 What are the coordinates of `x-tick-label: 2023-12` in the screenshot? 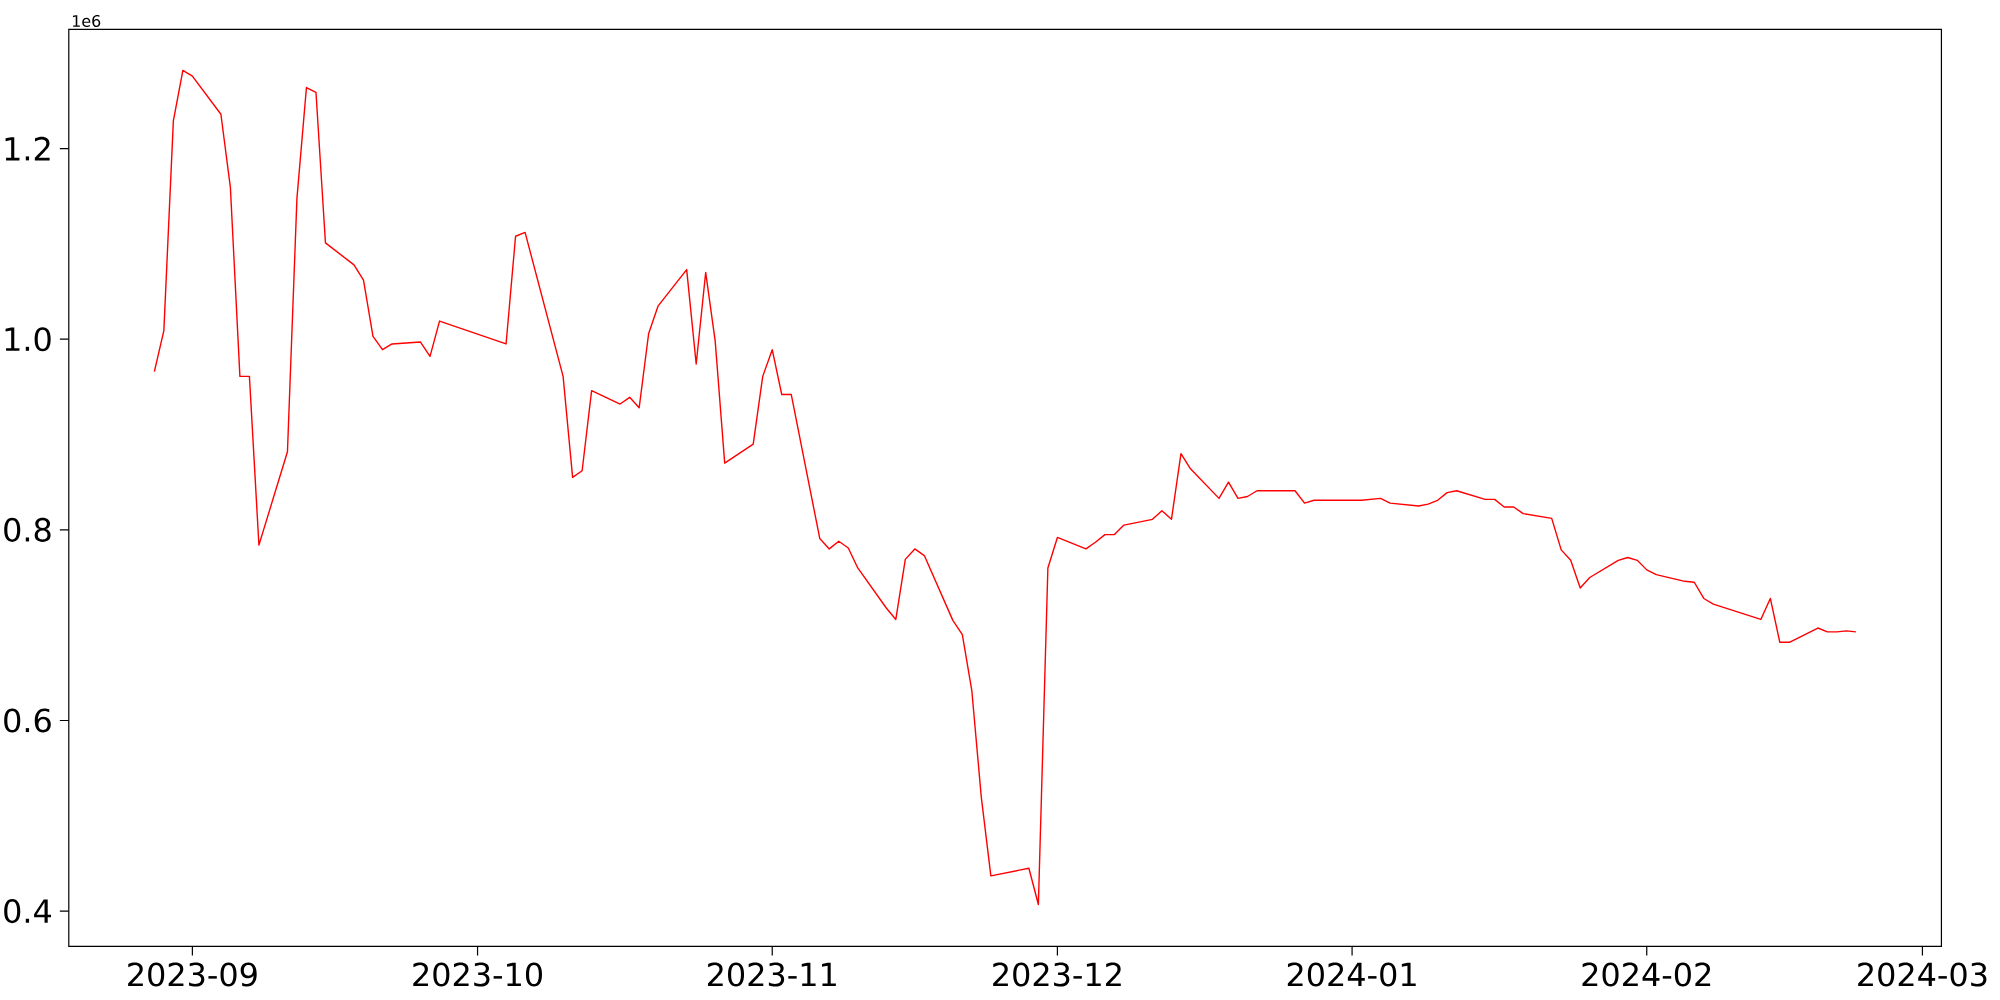 It's located at (1057, 974).